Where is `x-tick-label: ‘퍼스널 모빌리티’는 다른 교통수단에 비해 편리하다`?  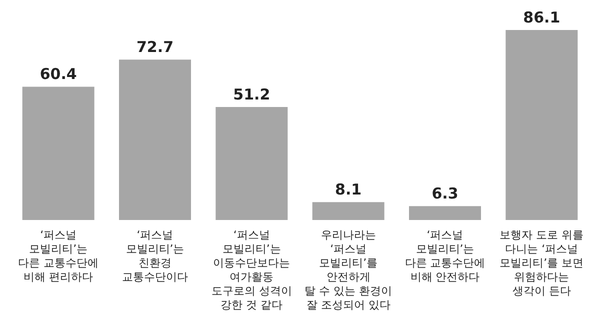 x-tick-label: ‘퍼스널 모빌리티’는 다른 교통수단에 비해 편리하다 is located at coordinates (58, 256).